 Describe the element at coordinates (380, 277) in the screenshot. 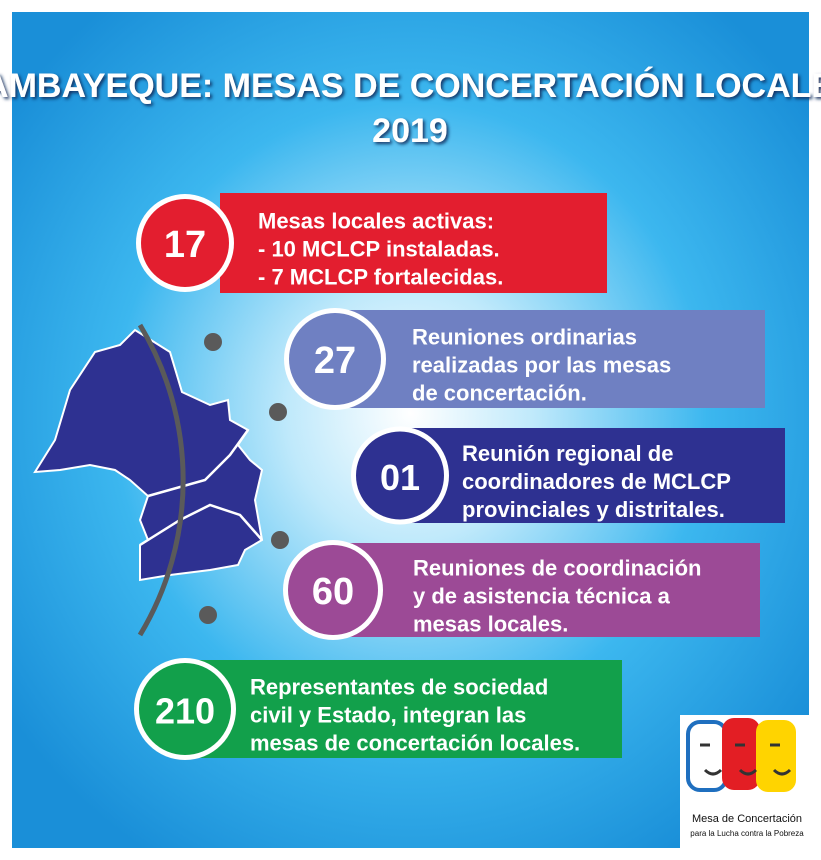

I see `item-text: - 7 MCLCP fortalecidas.` at that location.